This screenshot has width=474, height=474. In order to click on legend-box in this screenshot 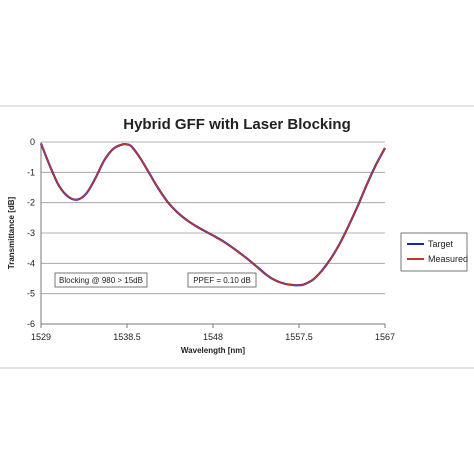, I will do `click(434, 252)`.